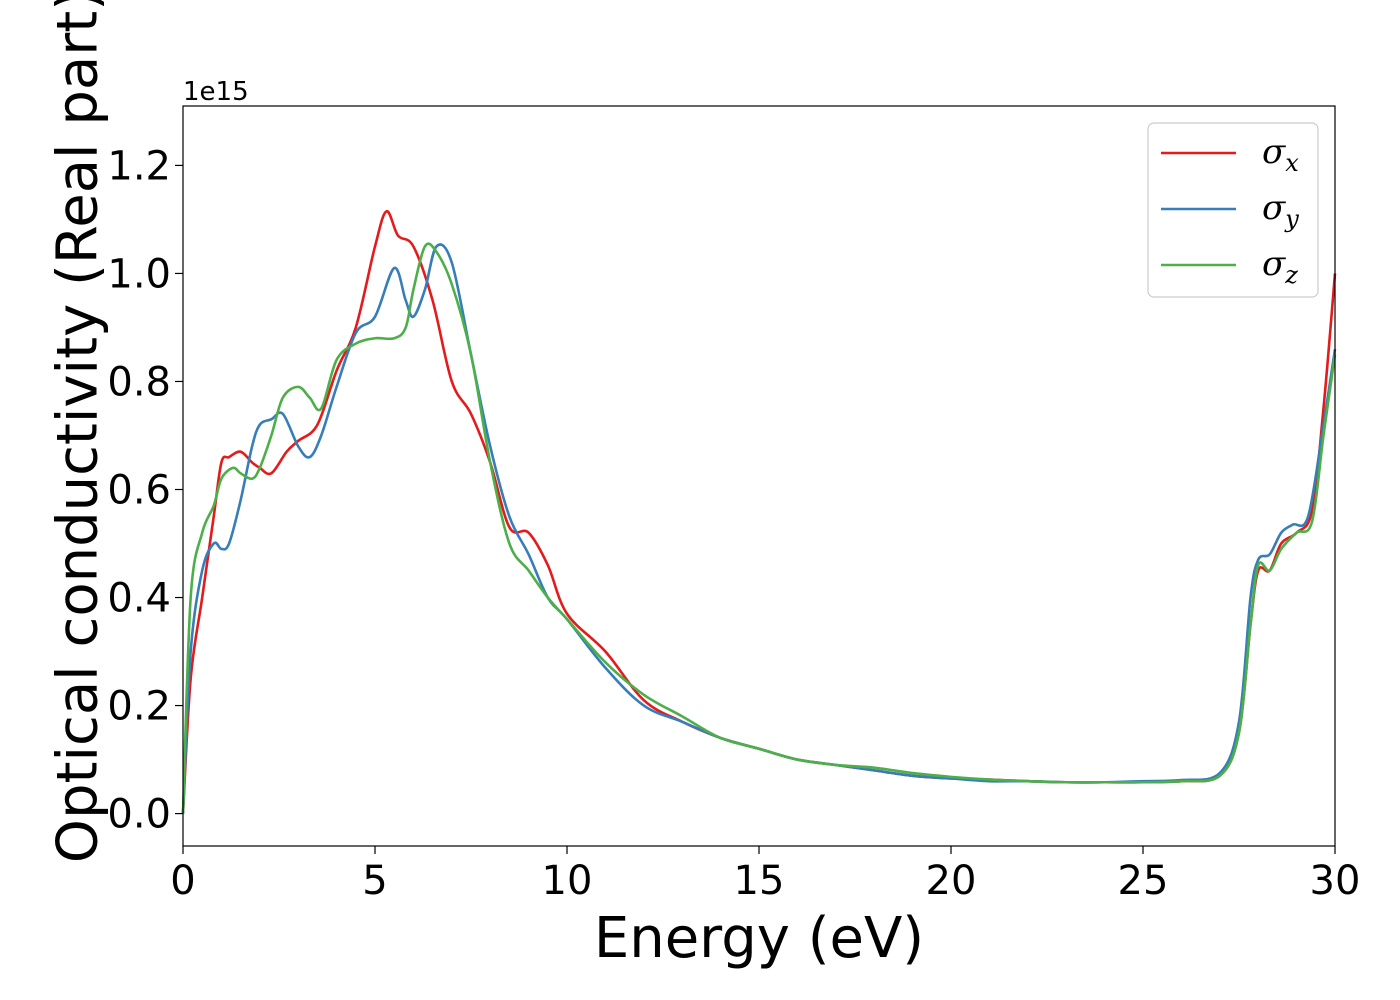 This screenshot has width=1400, height=1000. I want to click on y-tick-label: 0.2, so click(139, 707).